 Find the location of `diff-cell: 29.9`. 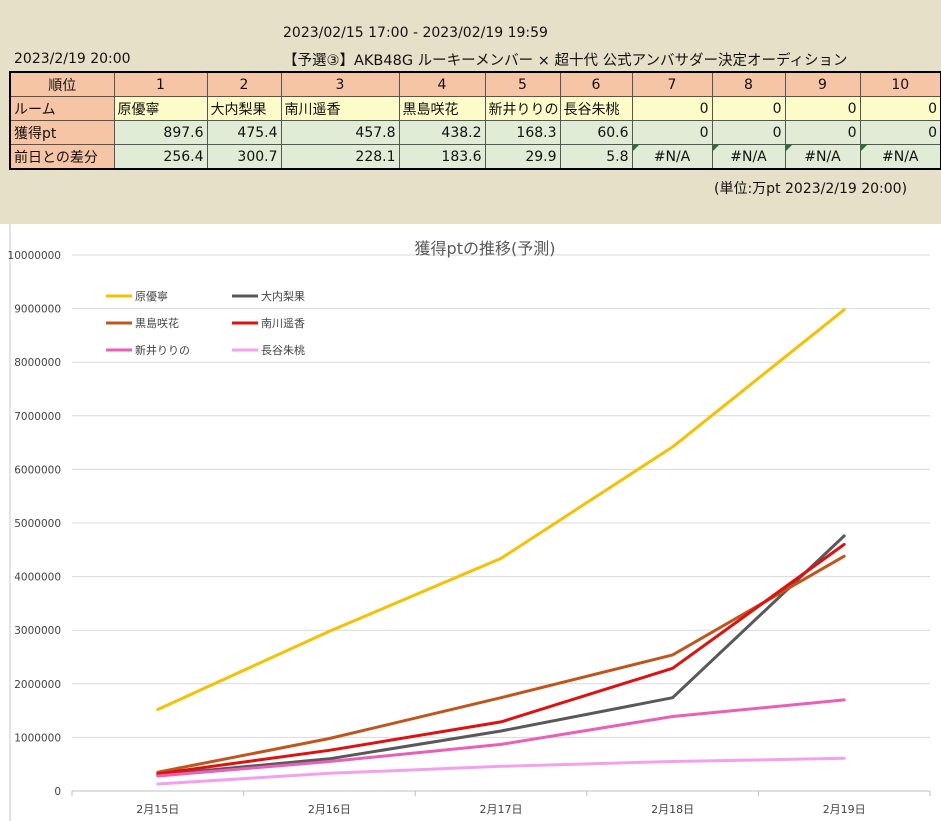

diff-cell: 29.9 is located at coordinates (522, 157).